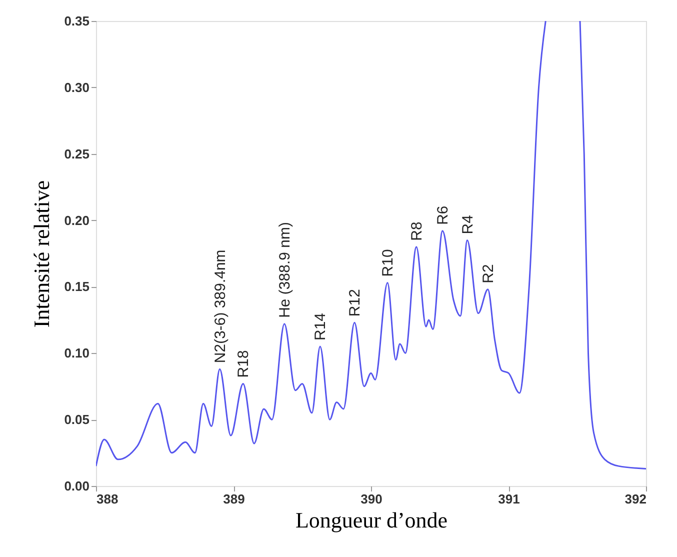 Image resolution: width=677 pixels, height=557 pixels. Describe the element at coordinates (77, 286) in the screenshot. I see `y-tick-label: 0.15` at that location.